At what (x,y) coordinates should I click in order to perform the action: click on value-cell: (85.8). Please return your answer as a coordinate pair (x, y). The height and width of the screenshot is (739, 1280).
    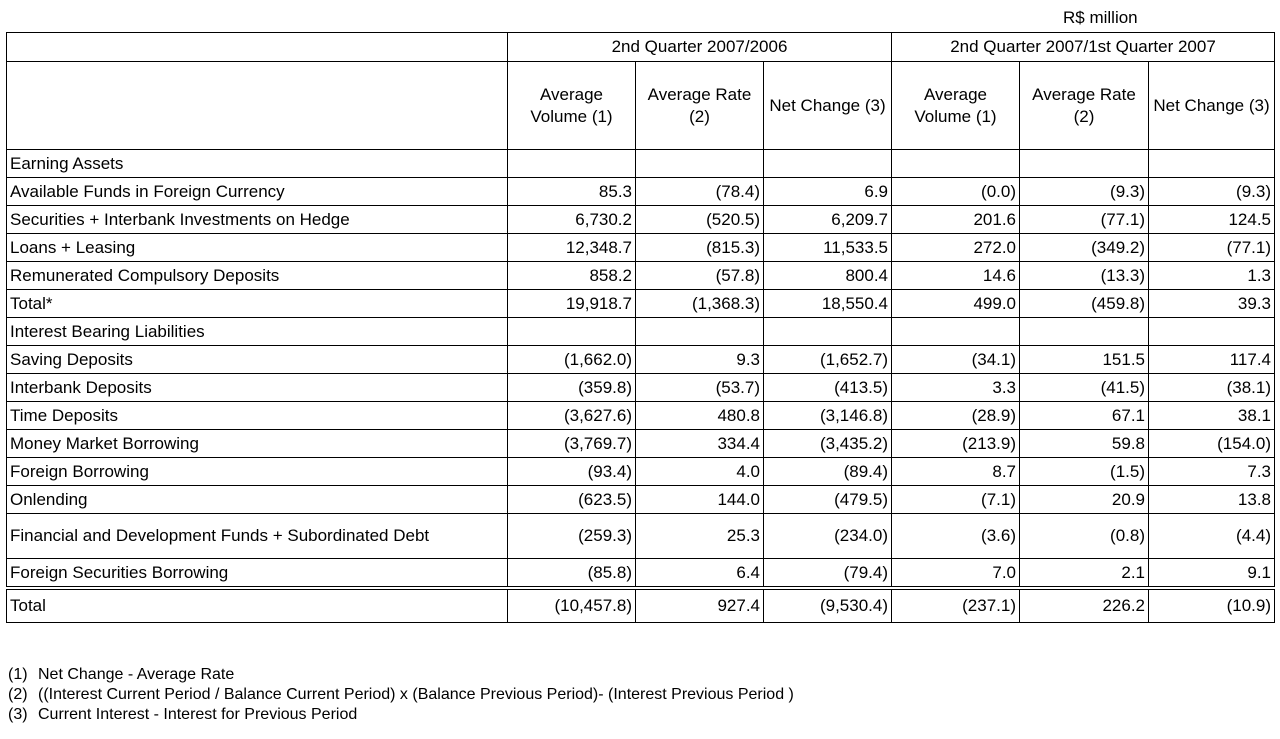
    Looking at the image, I should click on (571, 573).